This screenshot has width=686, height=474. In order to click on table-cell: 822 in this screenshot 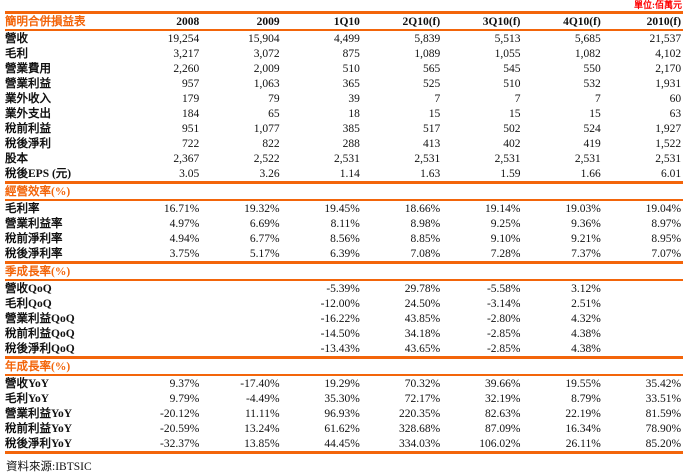, I will do `click(271, 143)`.